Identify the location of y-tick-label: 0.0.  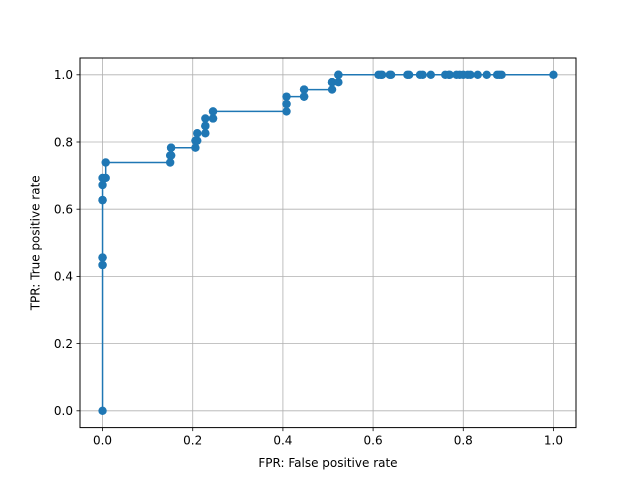
(63, 411).